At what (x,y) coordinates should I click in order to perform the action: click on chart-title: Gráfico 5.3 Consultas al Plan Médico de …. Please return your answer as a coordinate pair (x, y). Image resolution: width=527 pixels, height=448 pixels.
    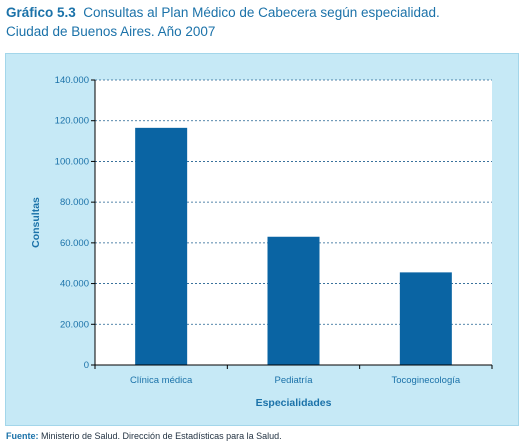
    Looking at the image, I should click on (263, 22).